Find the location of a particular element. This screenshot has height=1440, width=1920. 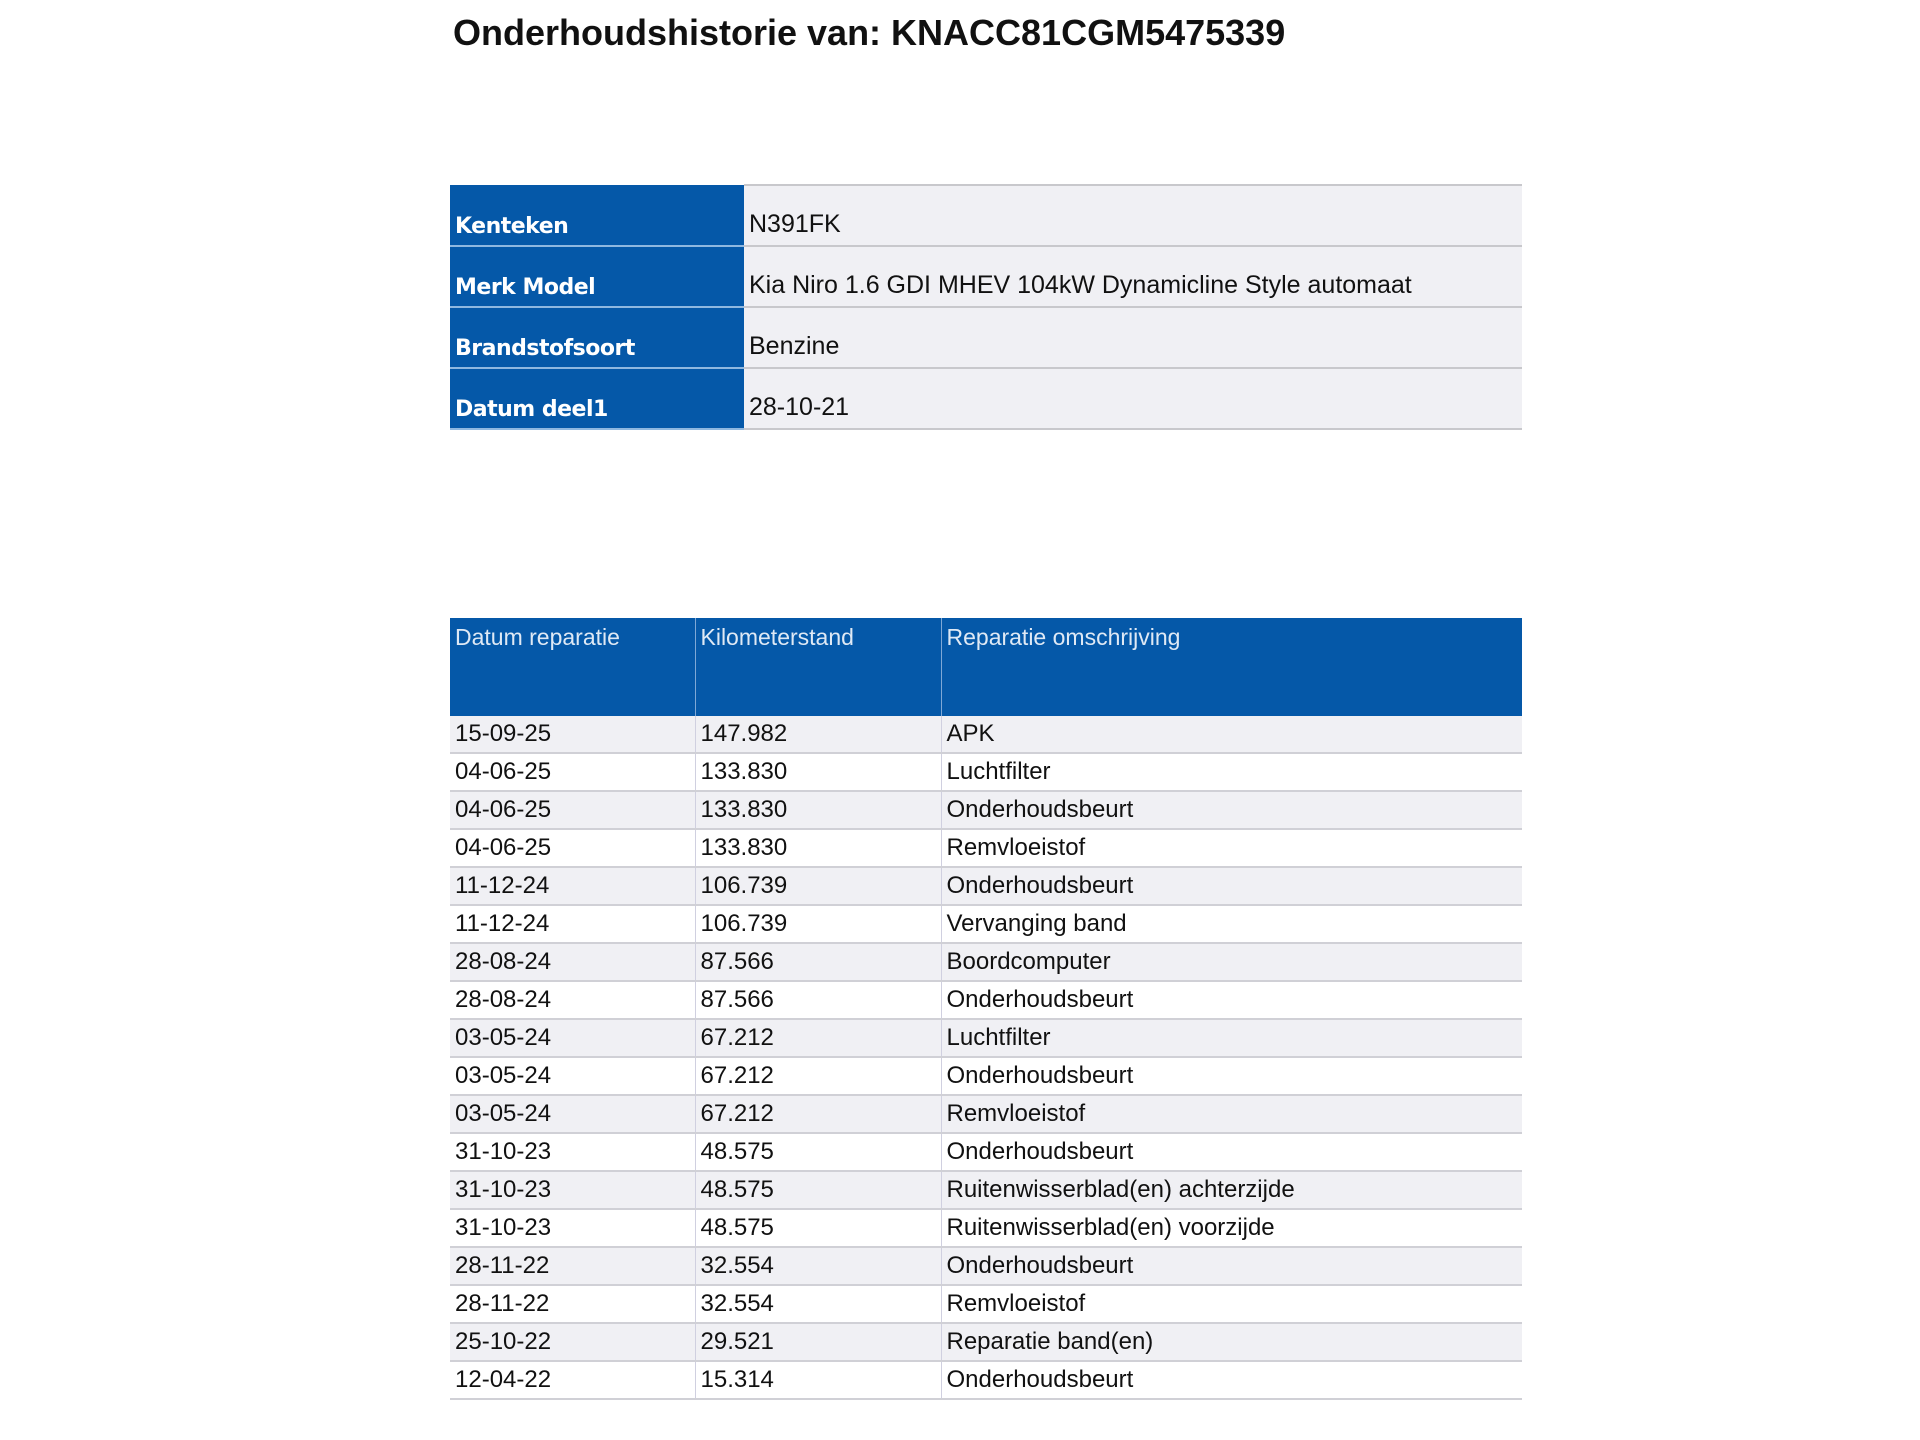

column-header-mileage: Kilometerstand is located at coordinates (817, 667).